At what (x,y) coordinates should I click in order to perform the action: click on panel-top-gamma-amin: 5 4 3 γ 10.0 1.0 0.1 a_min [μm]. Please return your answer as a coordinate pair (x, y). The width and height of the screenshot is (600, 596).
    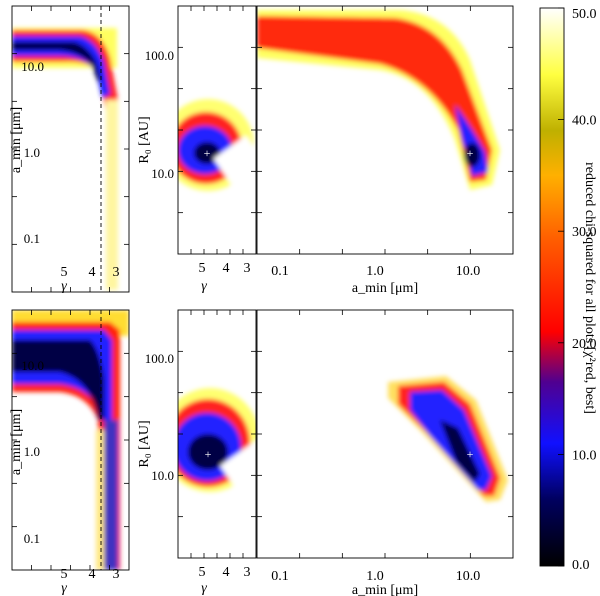
    Looking at the image, I should click on (69, 149).